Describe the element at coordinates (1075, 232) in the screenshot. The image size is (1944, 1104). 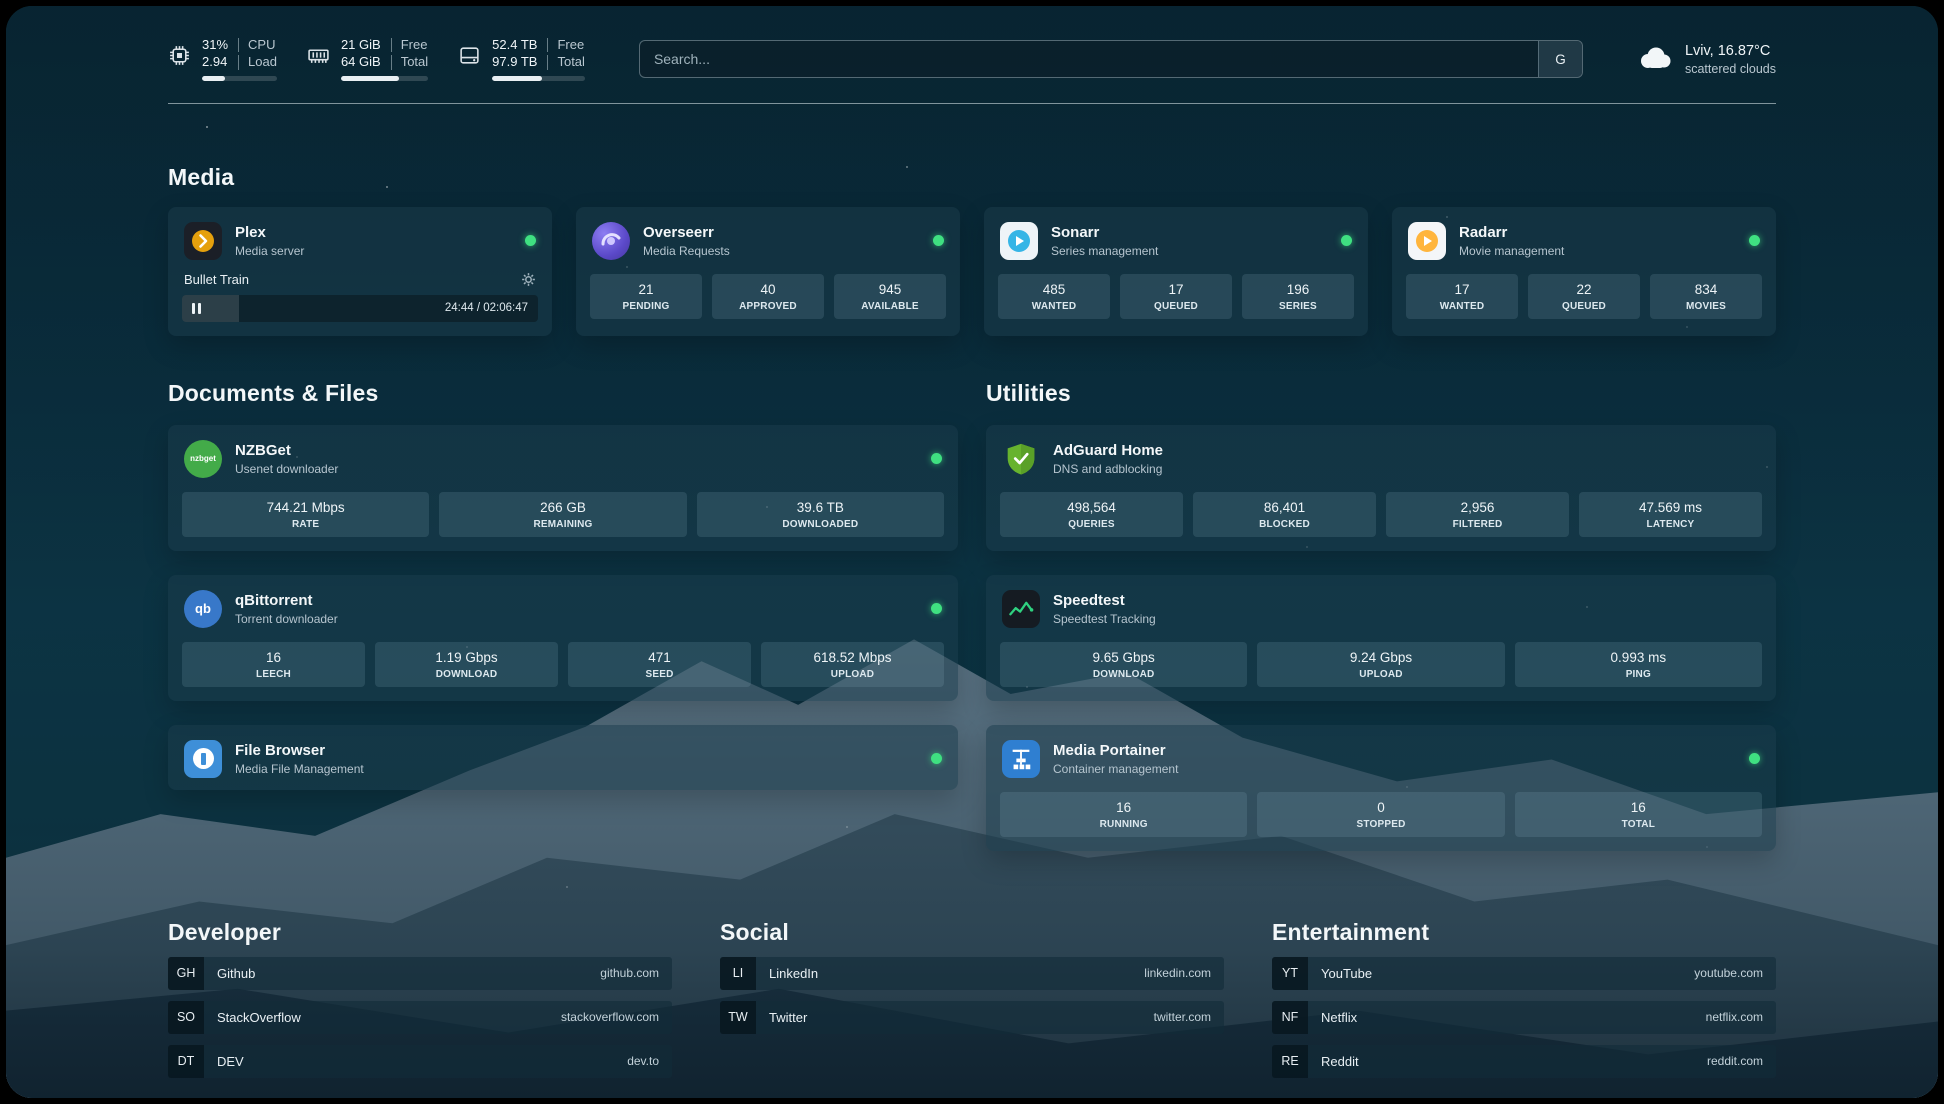
I see `sonarr-name: Sonarr` at that location.